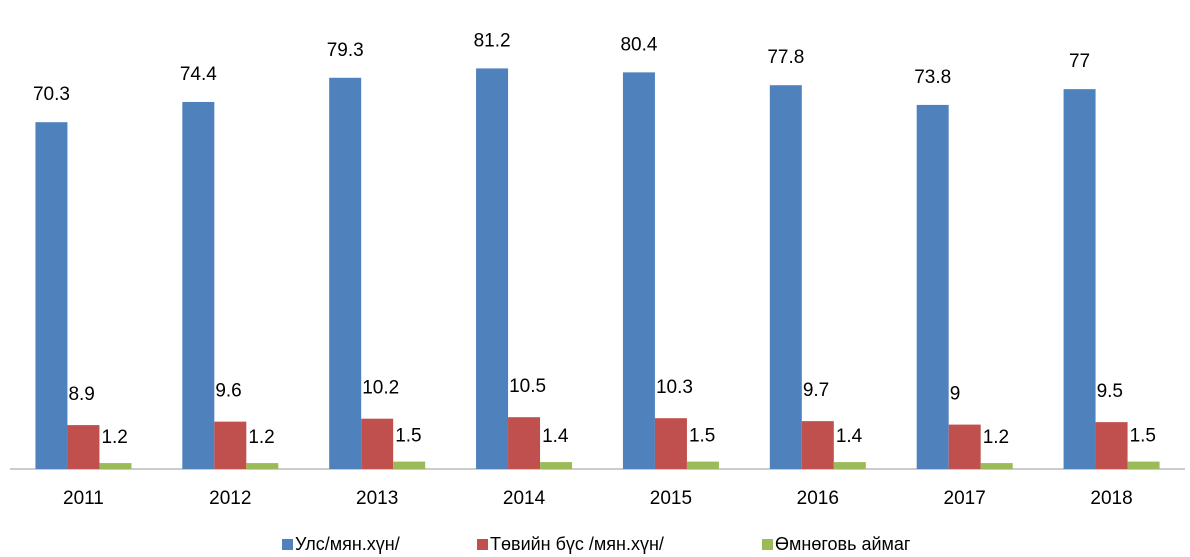  What do you see at coordinates (198, 74) in the screenshot?
I see `data-label: 74.4` at bounding box center [198, 74].